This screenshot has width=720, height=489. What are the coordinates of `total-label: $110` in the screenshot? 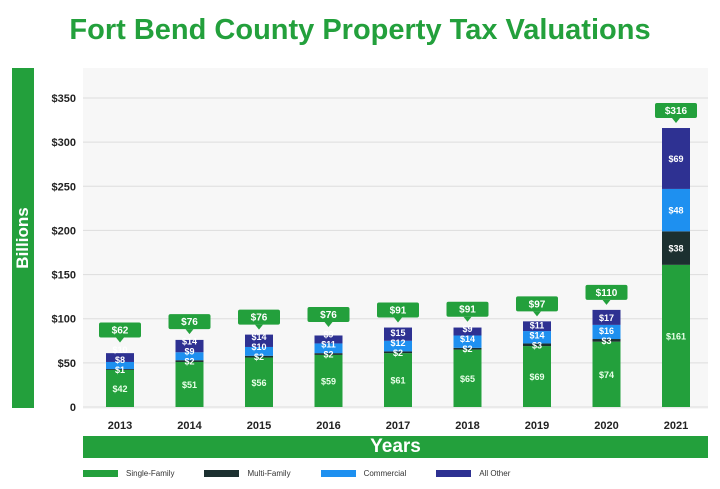 It's located at (607, 293).